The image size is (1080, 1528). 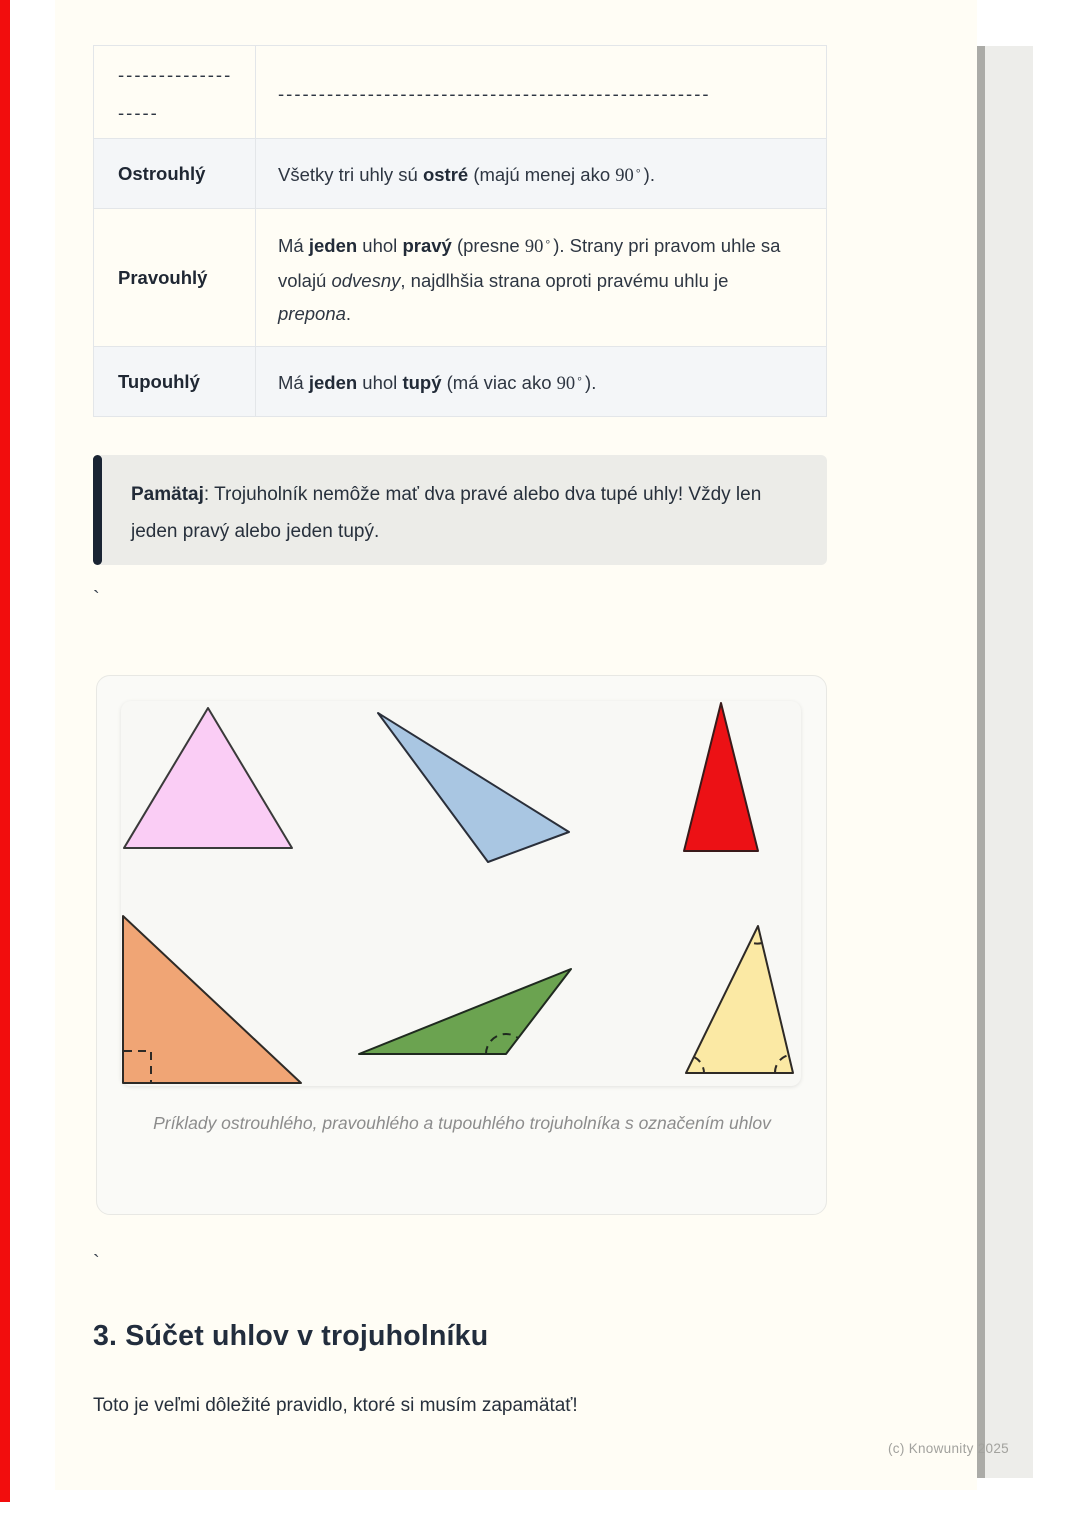 What do you see at coordinates (138, 112) in the screenshot?
I see `type-label: -----` at bounding box center [138, 112].